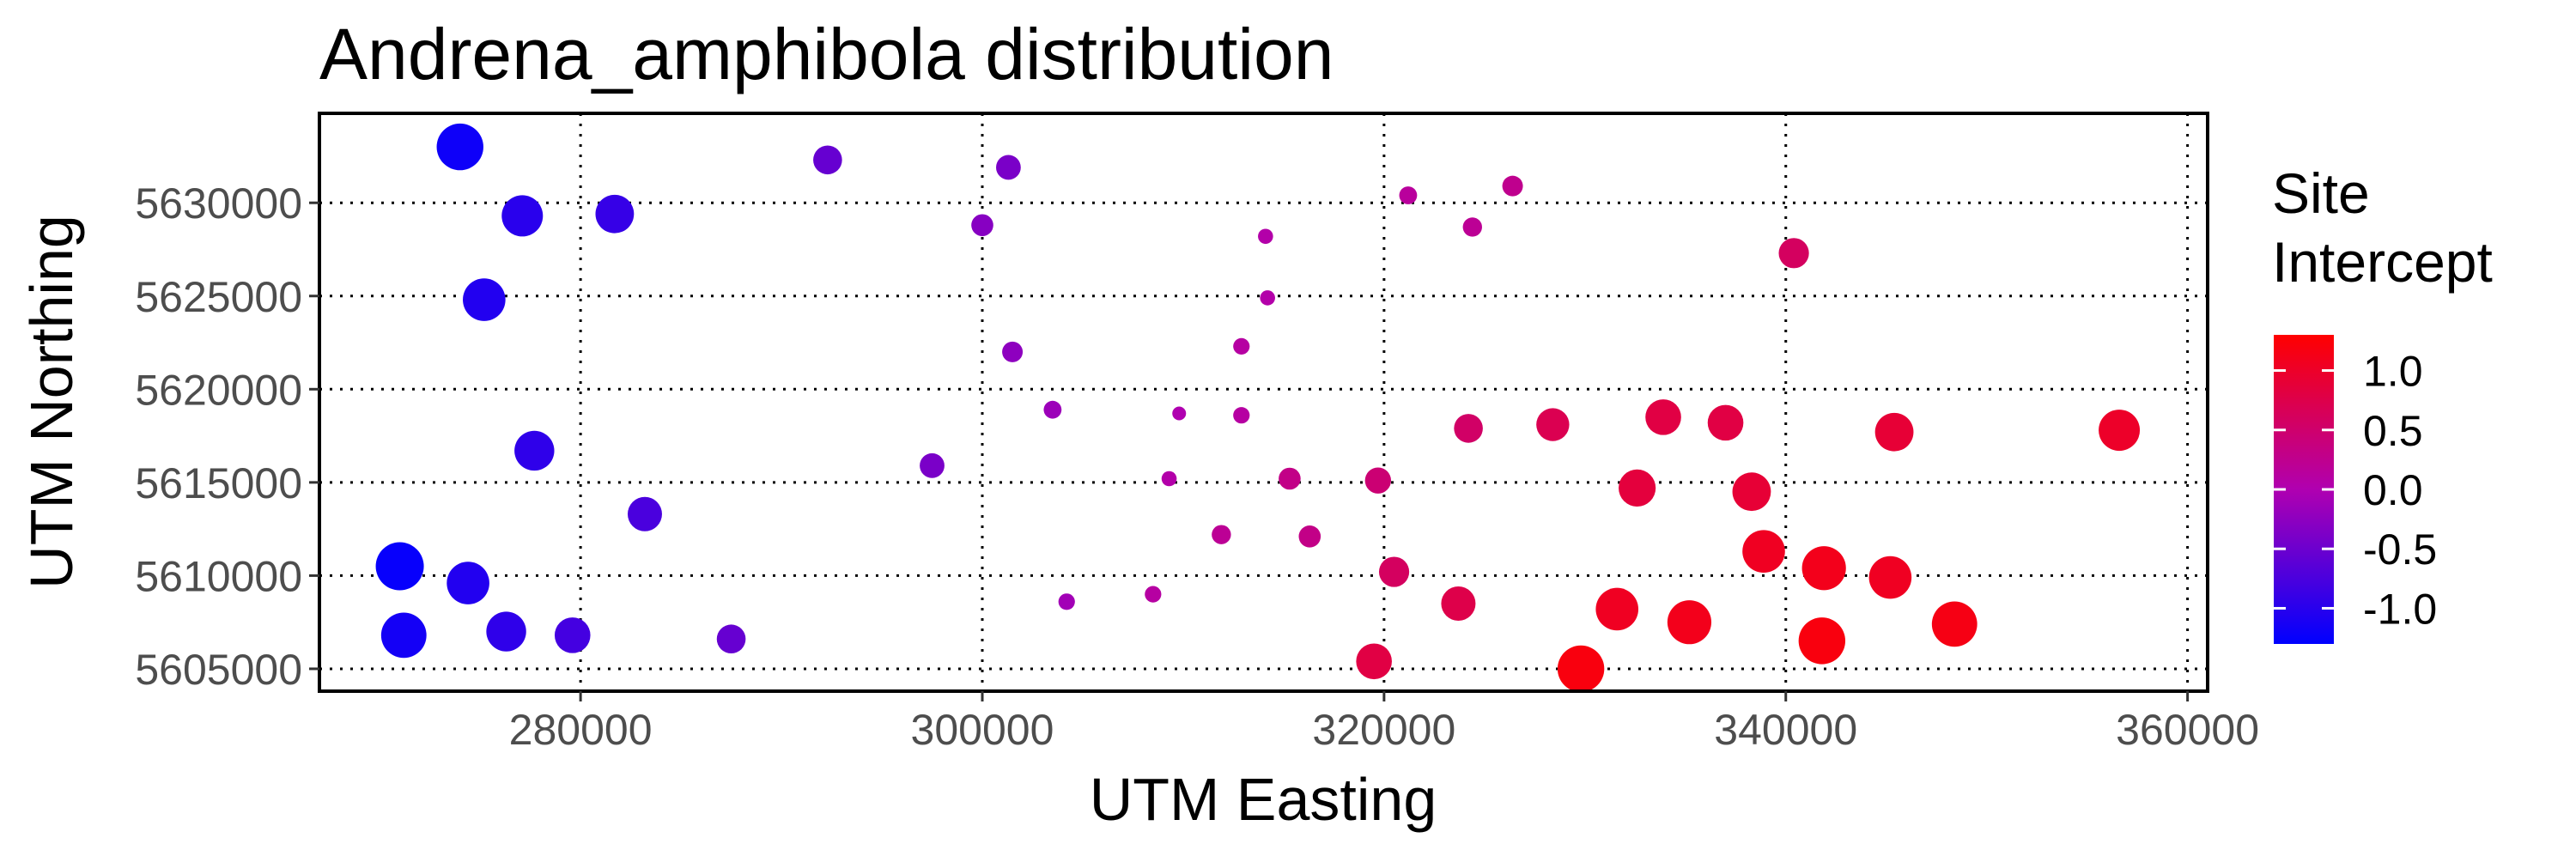 Image resolution: width=2576 pixels, height=844 pixels. Describe the element at coordinates (218, 670) in the screenshot. I see `y-tick-label: 5605000` at that location.